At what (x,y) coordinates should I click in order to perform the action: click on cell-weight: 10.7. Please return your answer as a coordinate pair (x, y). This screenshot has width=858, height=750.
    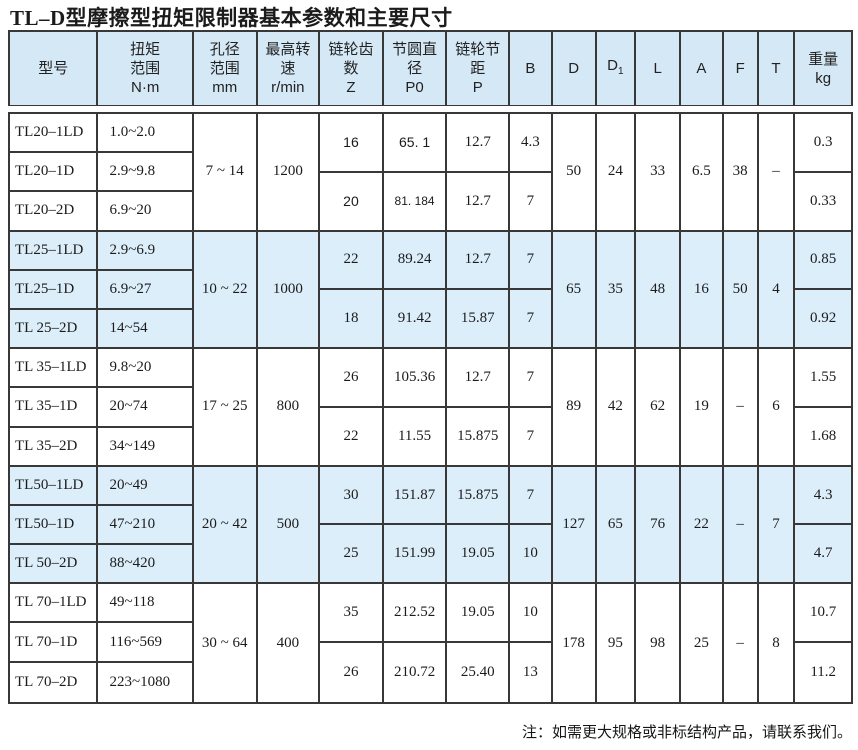
    Looking at the image, I should click on (823, 614).